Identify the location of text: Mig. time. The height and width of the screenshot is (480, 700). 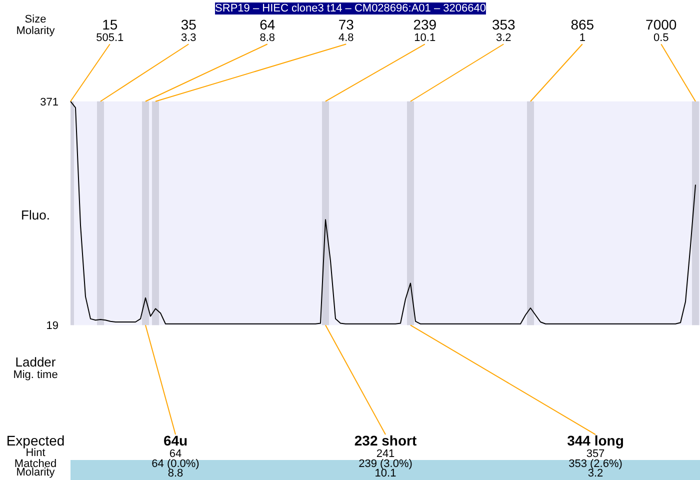
(35, 375).